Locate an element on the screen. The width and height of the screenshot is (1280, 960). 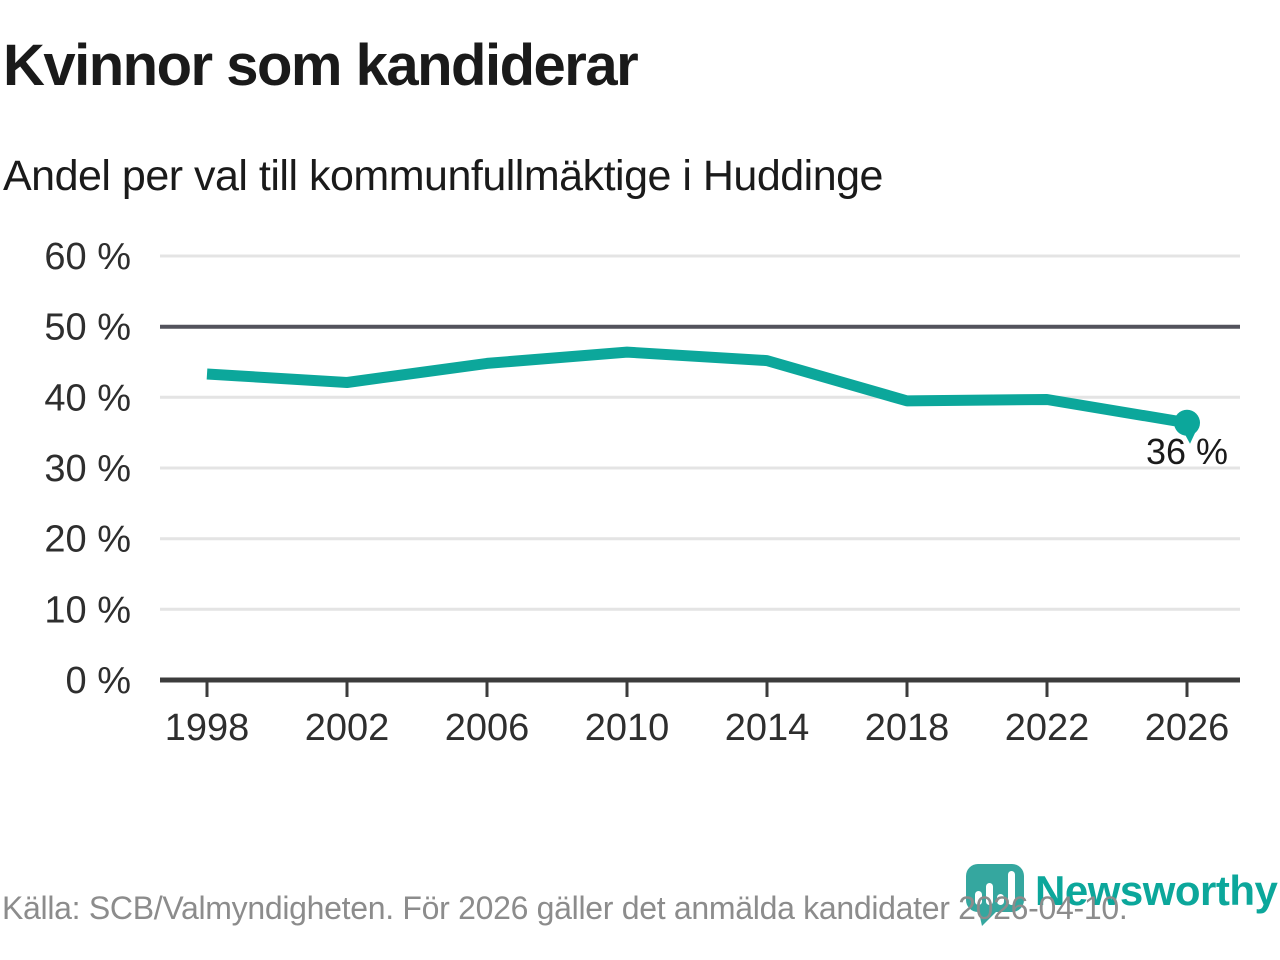
newsworthy-logo: Newsworthy is located at coordinates (1122, 895).